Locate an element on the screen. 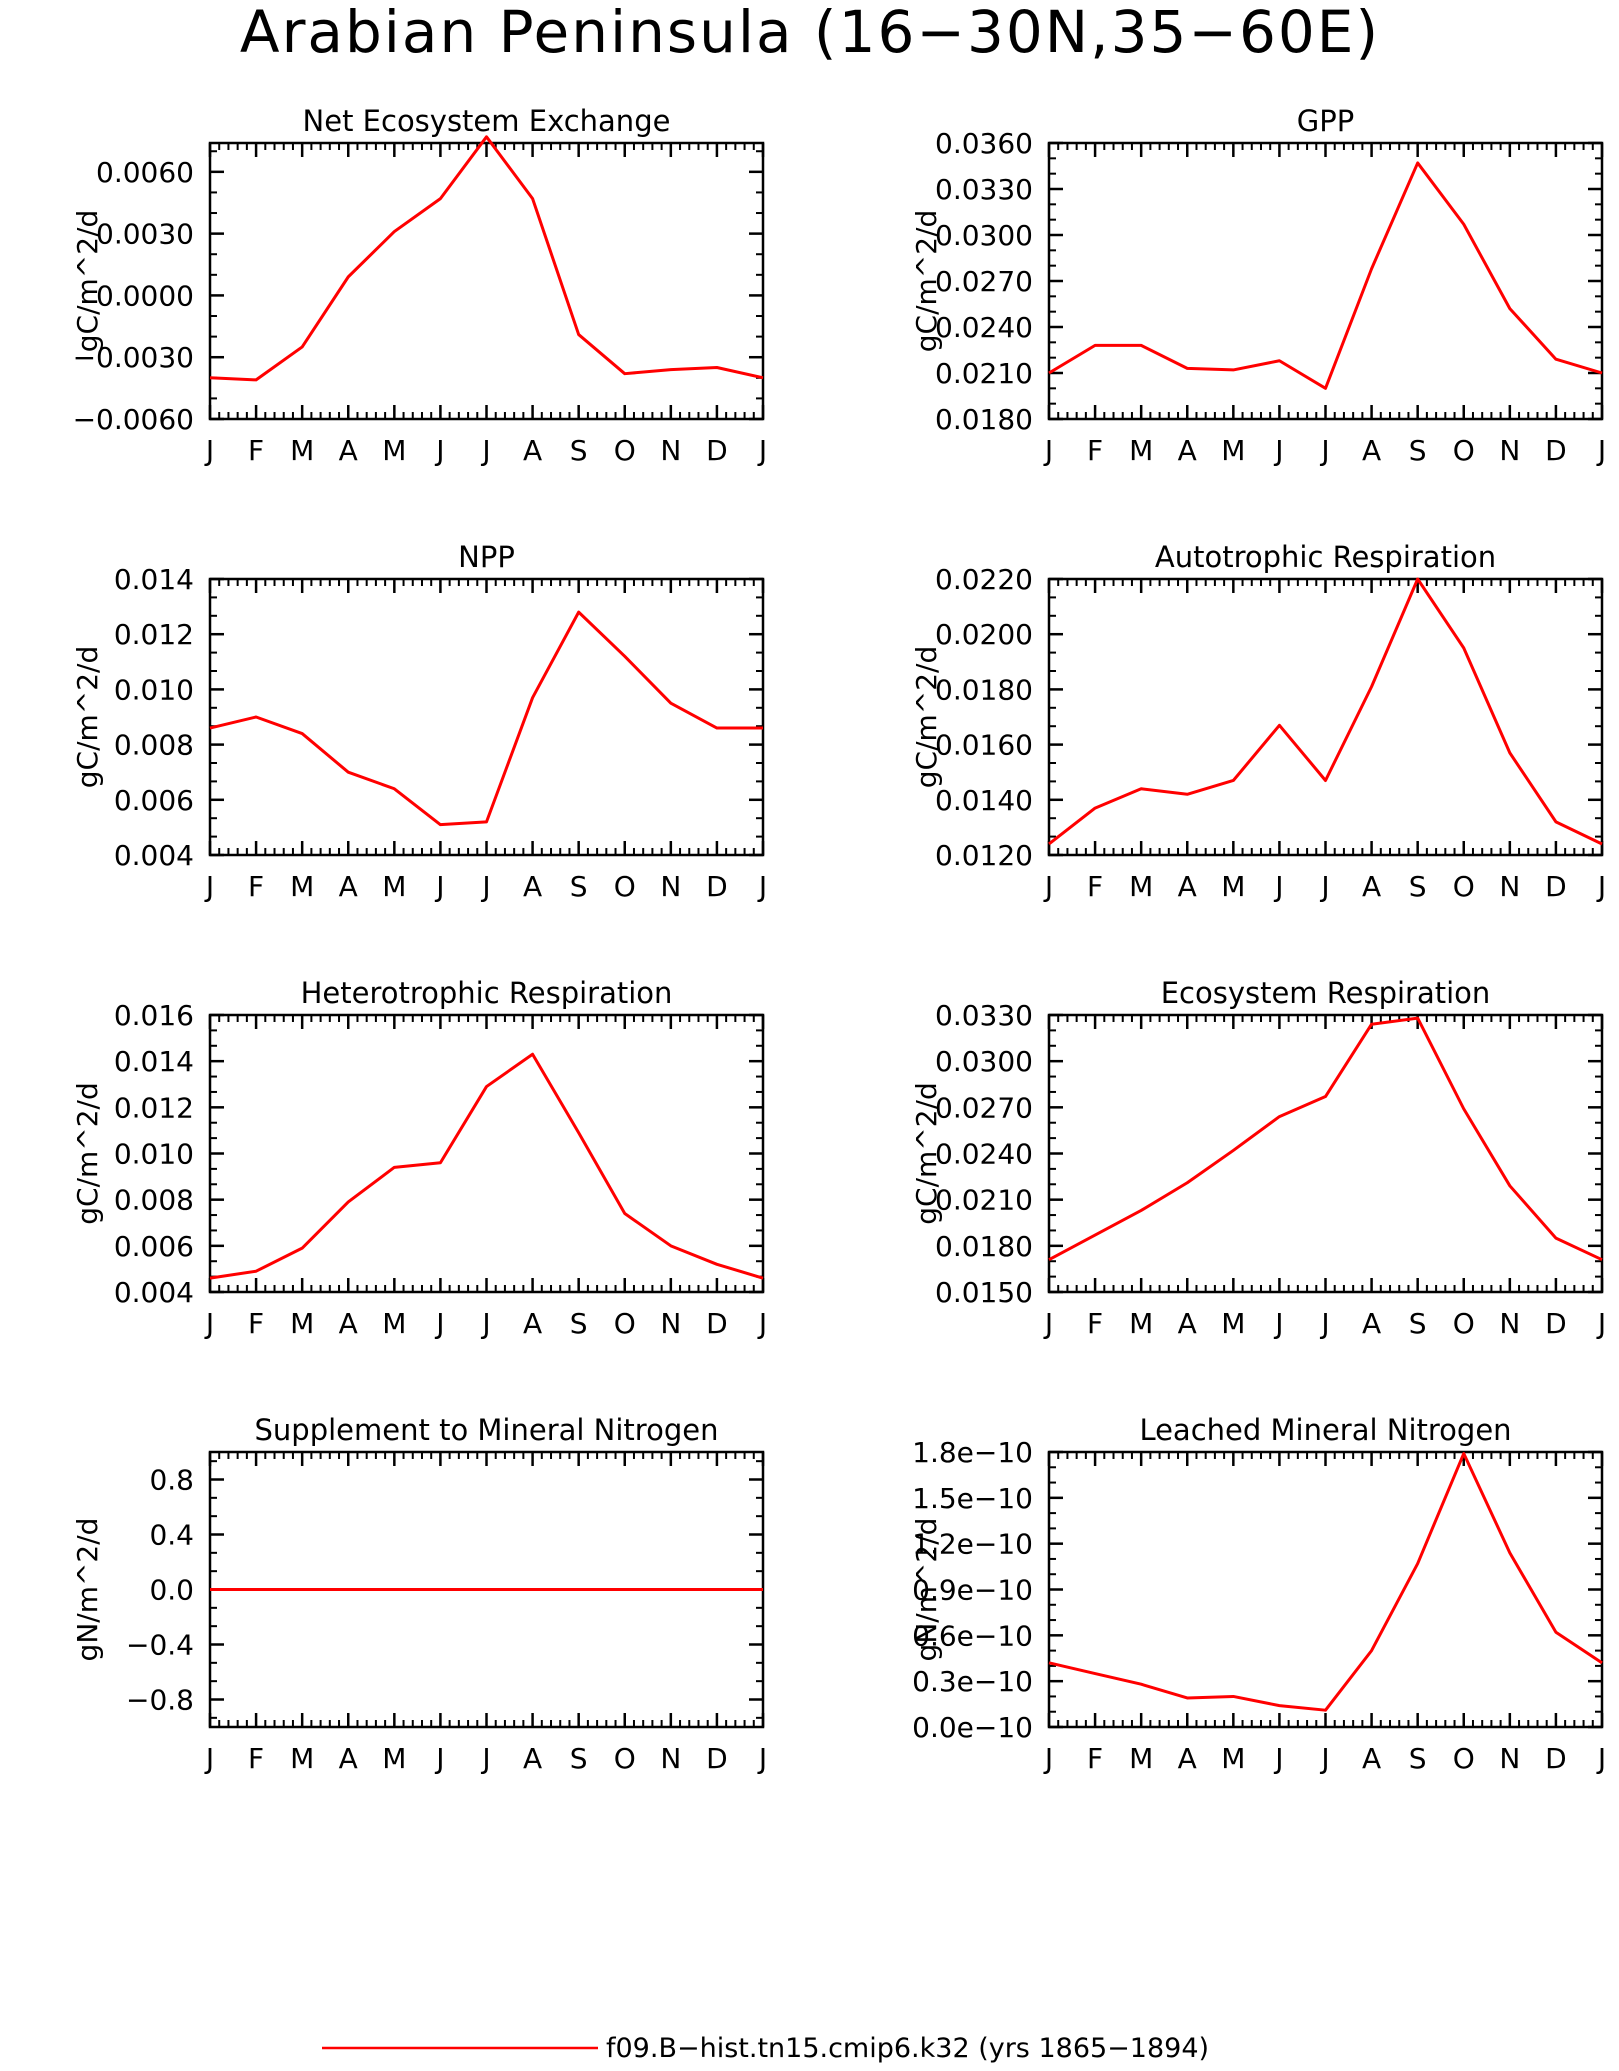 This screenshot has height=2071, width=1619. y-tick-label: 1.2e−10 is located at coordinates (972, 1544).